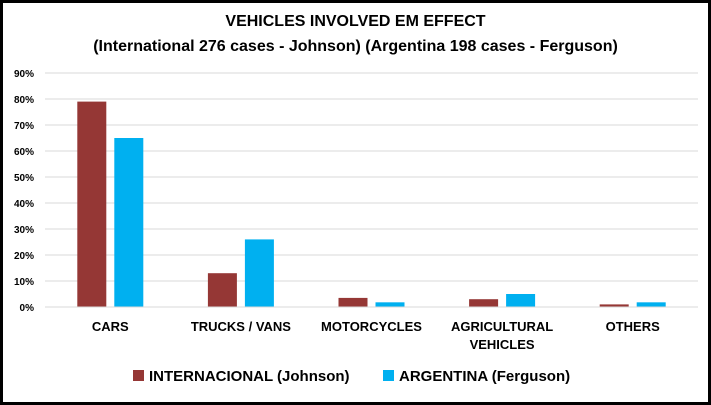 This screenshot has height=405, width=711. Describe the element at coordinates (249, 376) in the screenshot. I see `legend-label: INTERNACIONAL (Johnson)` at that location.